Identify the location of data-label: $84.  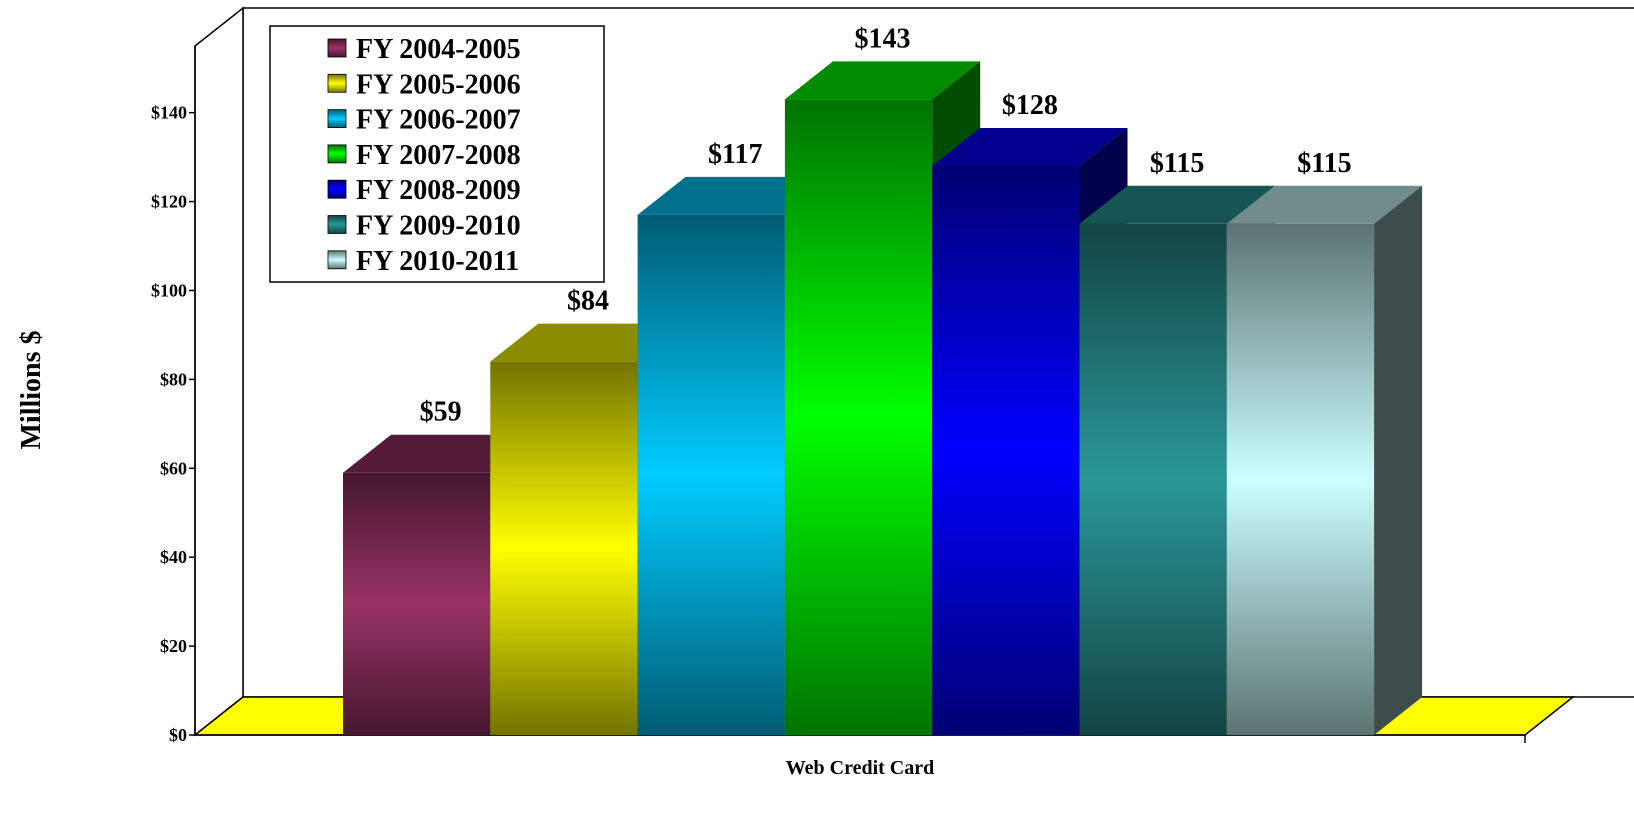
(588, 301).